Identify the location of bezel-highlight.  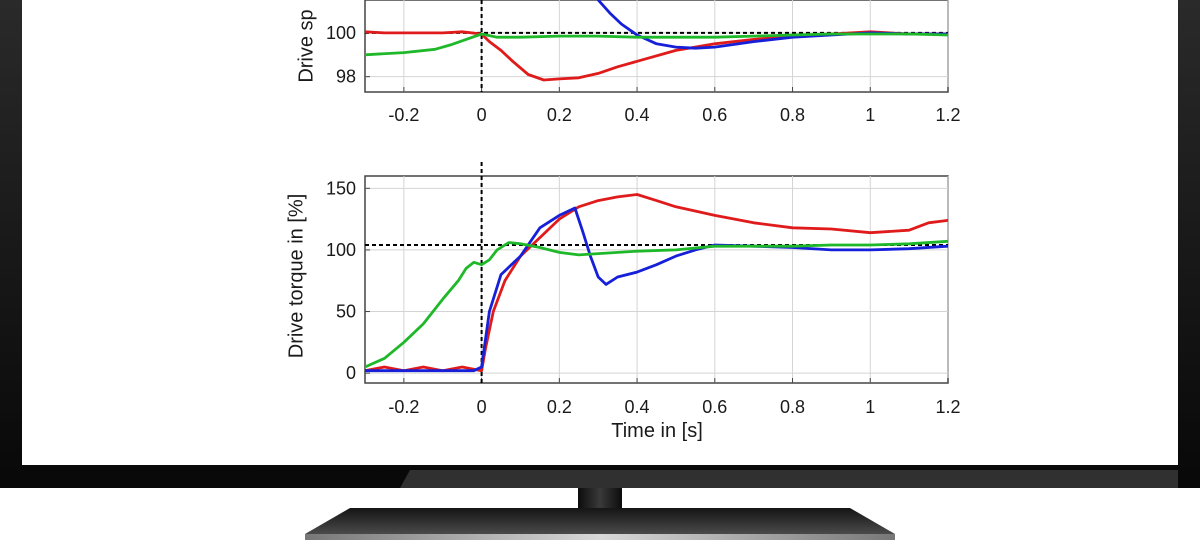
(789, 479).